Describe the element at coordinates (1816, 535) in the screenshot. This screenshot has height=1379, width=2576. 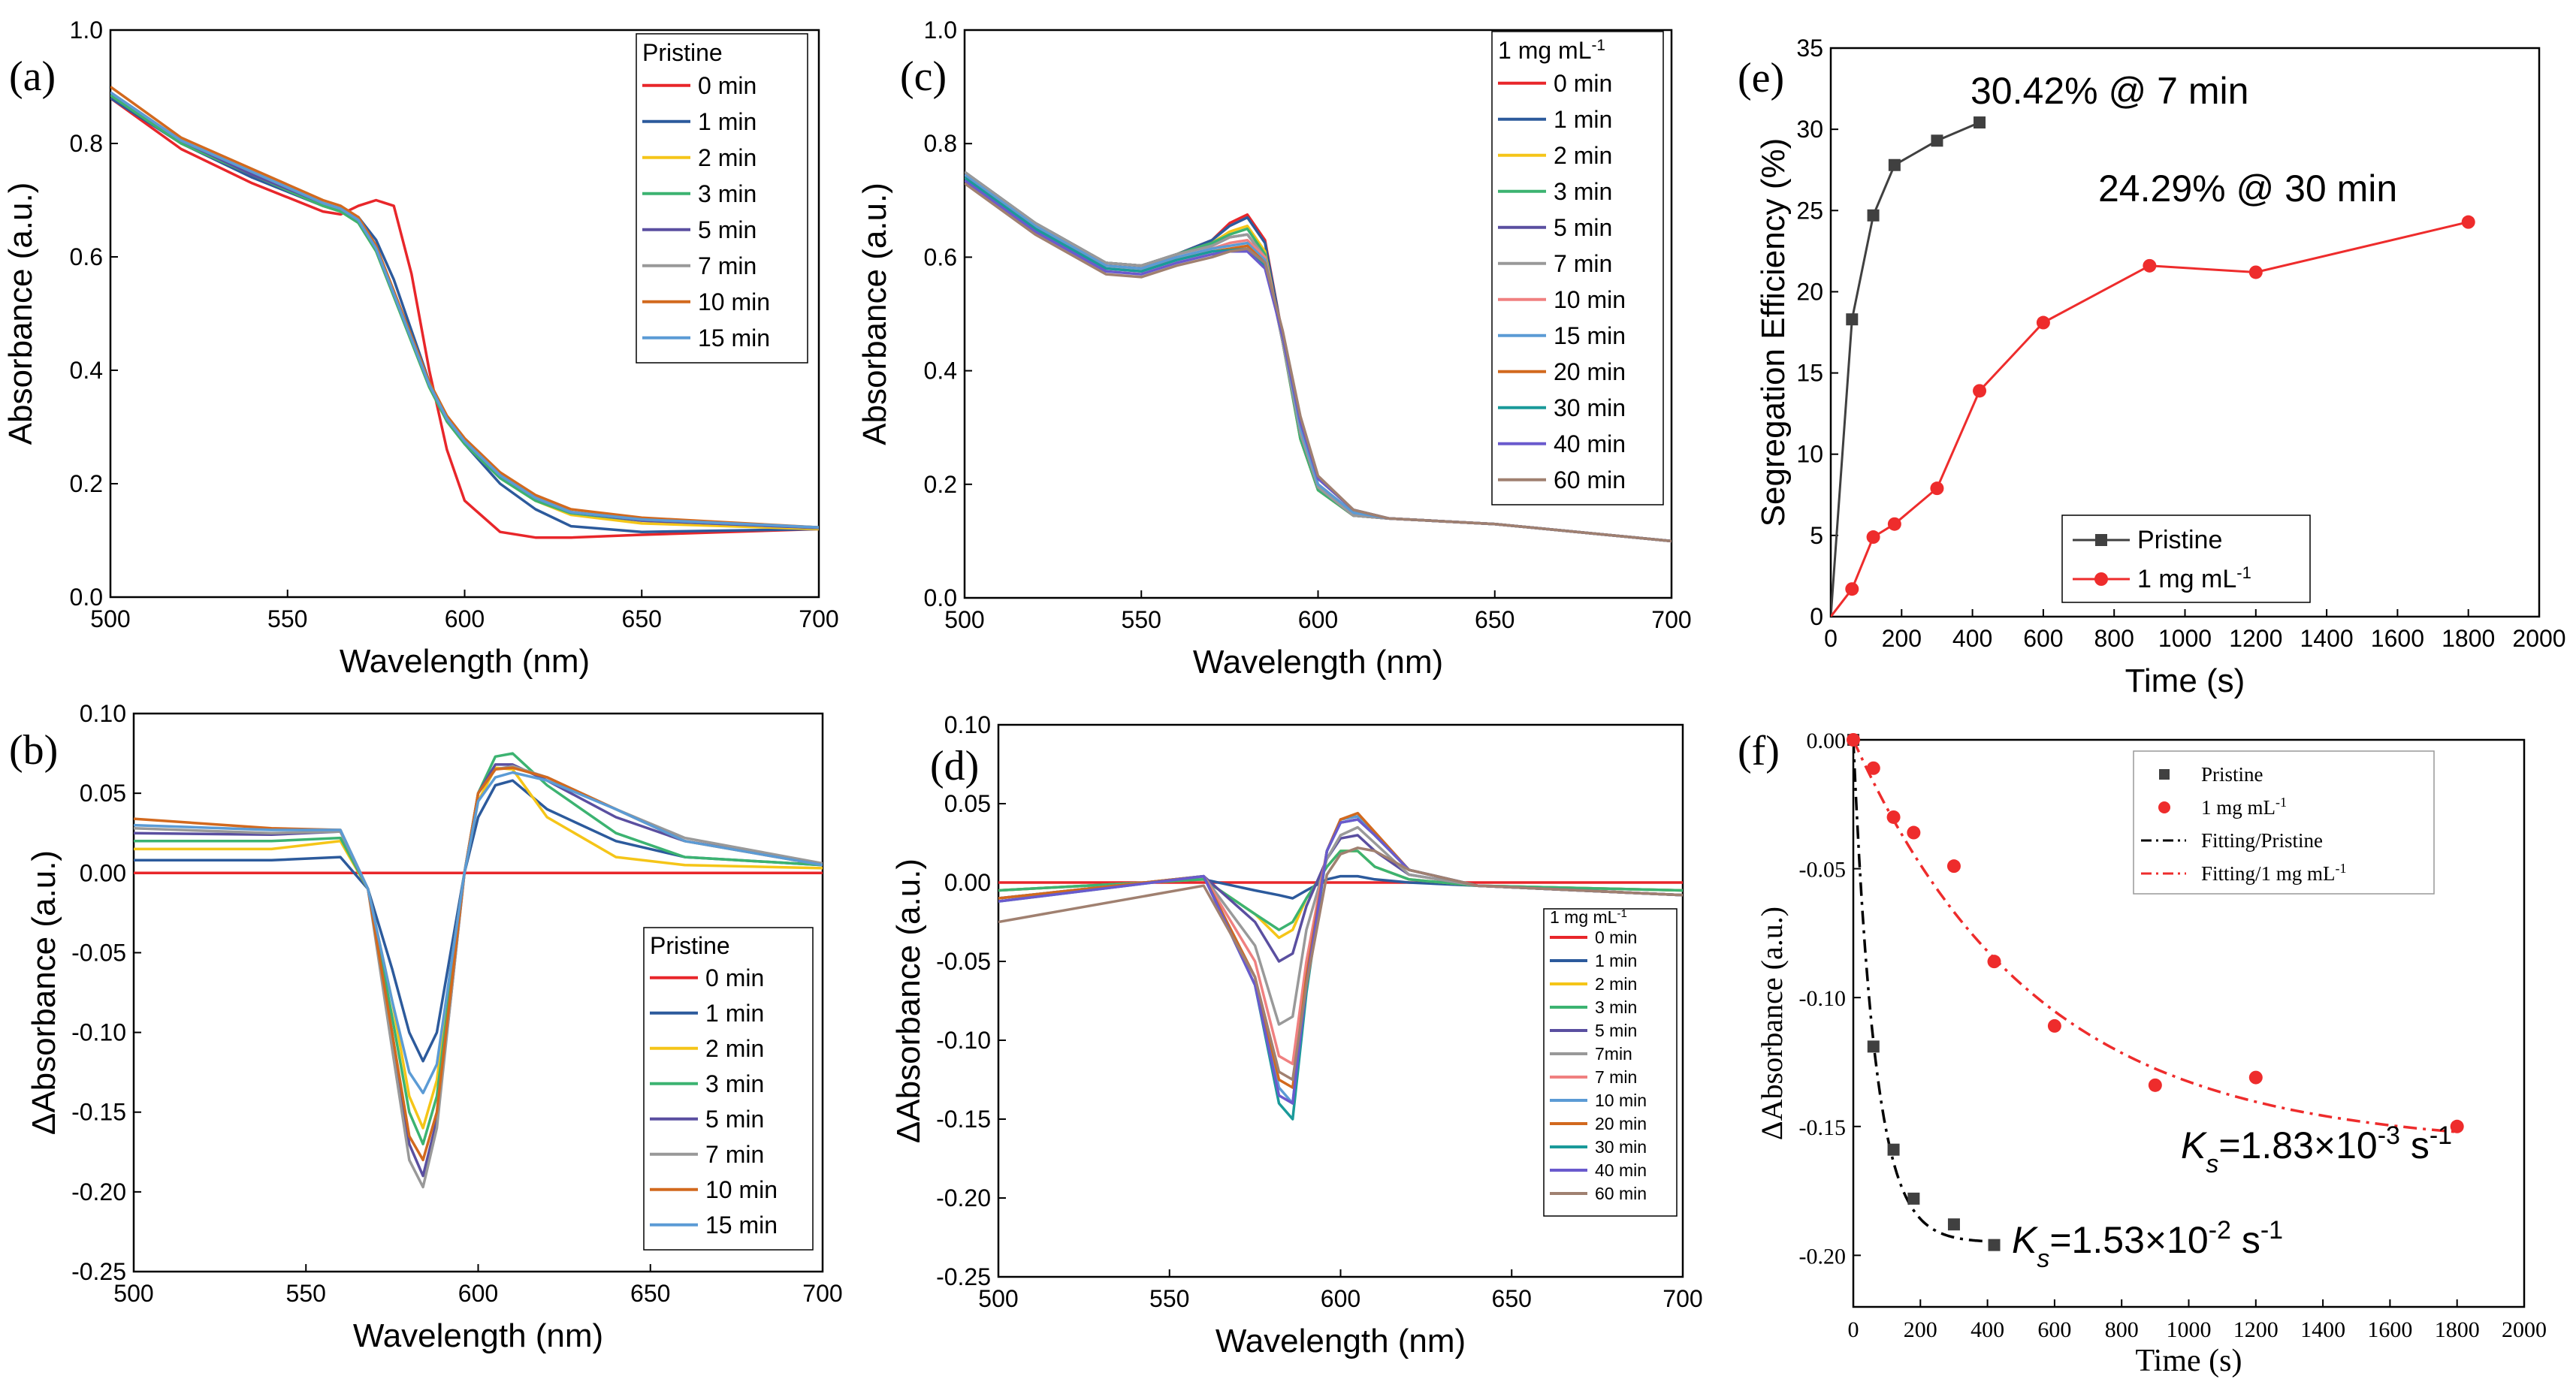
I see `y-tick-label: 5` at that location.